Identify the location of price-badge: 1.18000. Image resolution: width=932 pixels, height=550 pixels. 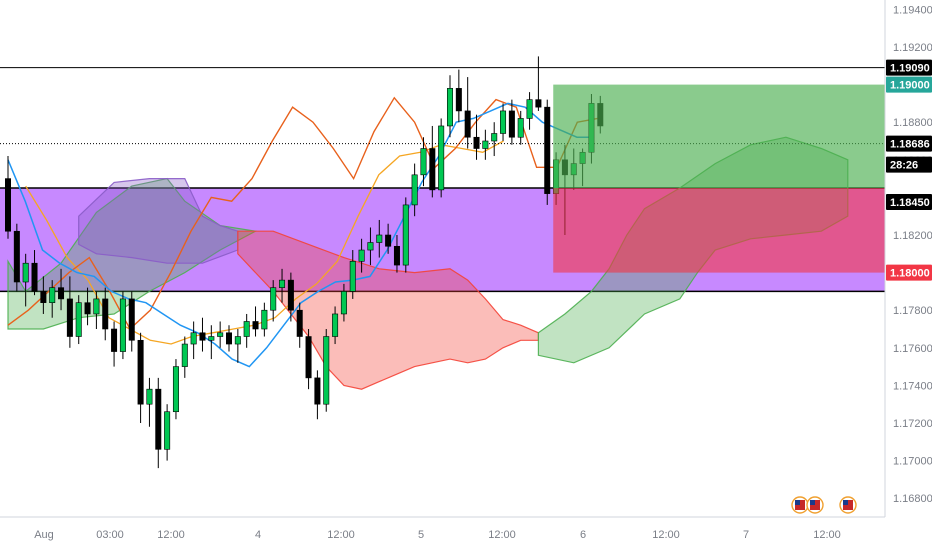
(909, 272).